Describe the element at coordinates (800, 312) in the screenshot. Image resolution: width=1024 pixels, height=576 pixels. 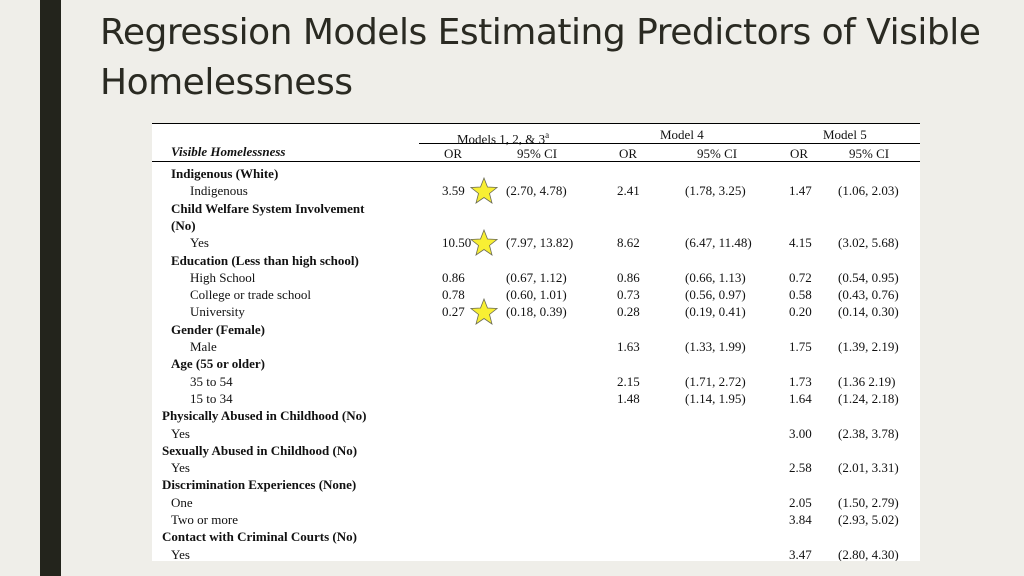
I see `odds-ratio-cell: 0.20` at that location.